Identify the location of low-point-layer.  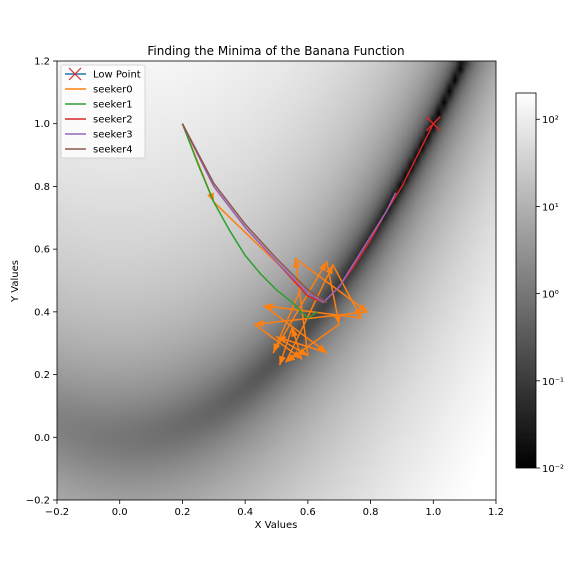
(433, 124).